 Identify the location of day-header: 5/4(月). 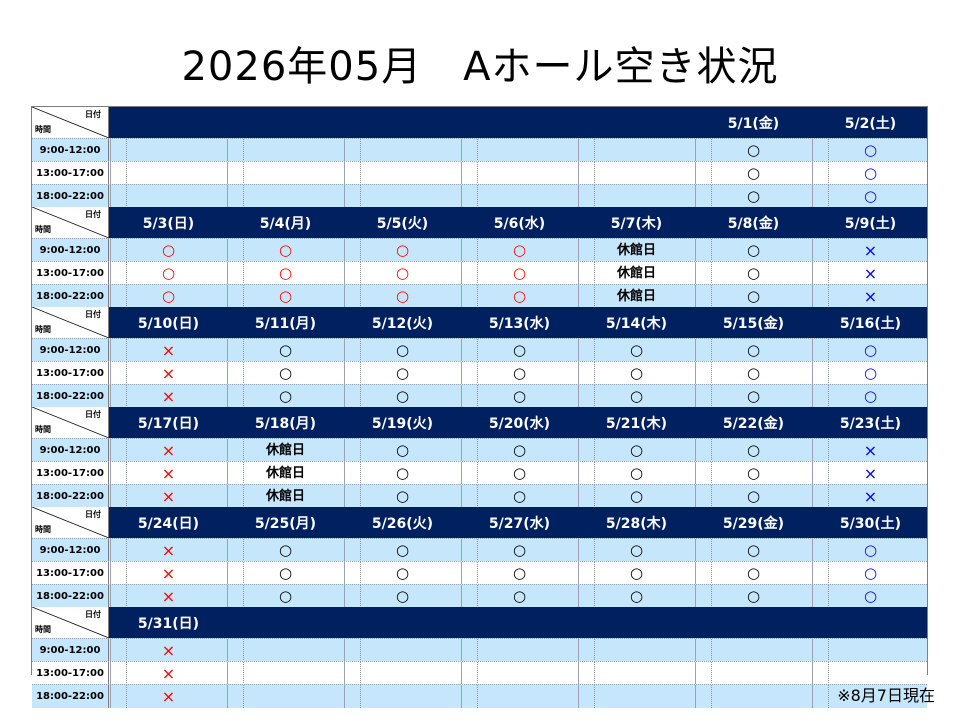
(285, 223).